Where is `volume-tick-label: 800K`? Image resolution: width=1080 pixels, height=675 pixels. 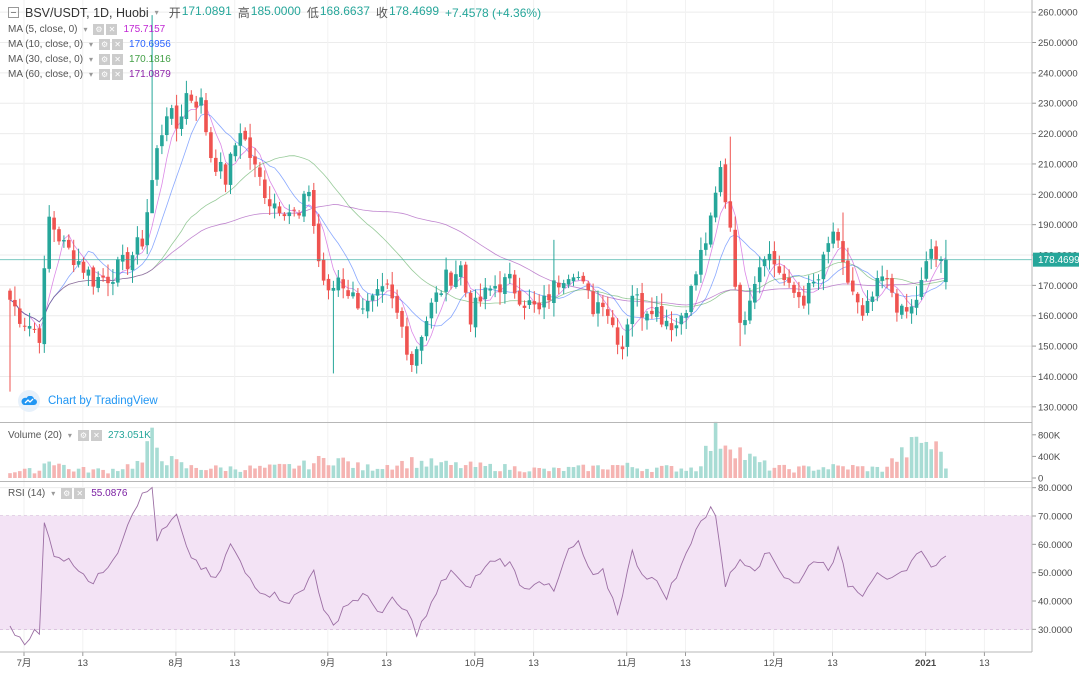 volume-tick-label: 800K is located at coordinates (1049, 435).